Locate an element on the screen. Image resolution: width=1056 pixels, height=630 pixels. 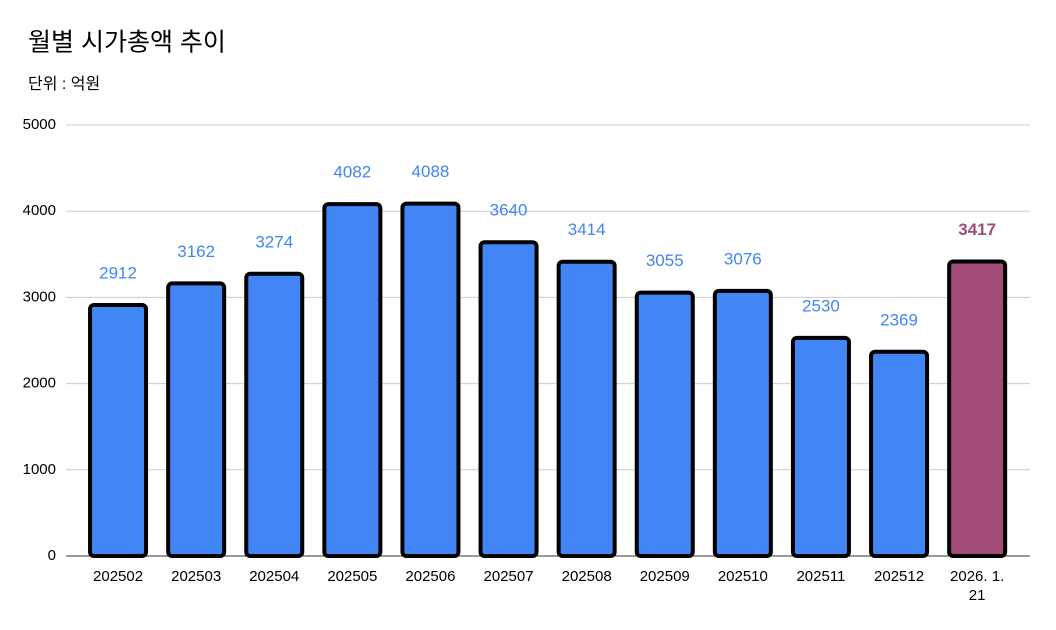
x-tick-label: 2026. 1. 21 is located at coordinates (977, 586).